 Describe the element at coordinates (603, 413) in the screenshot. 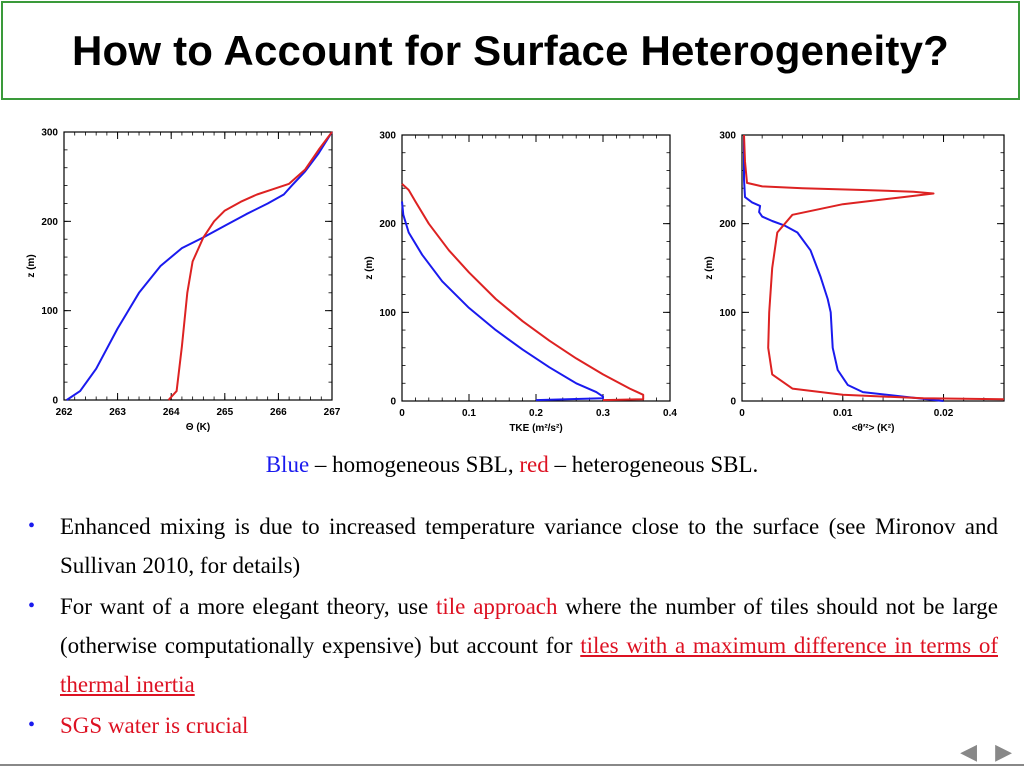

I see `x-tick-label: 0.3` at that location.